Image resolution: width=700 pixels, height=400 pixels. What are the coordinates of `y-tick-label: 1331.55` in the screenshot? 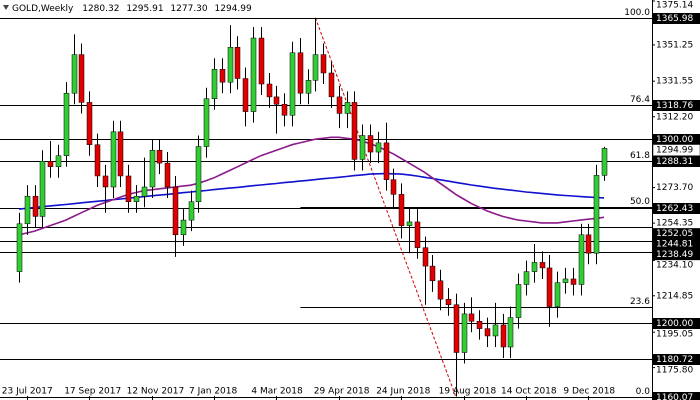 It's located at (674, 82).